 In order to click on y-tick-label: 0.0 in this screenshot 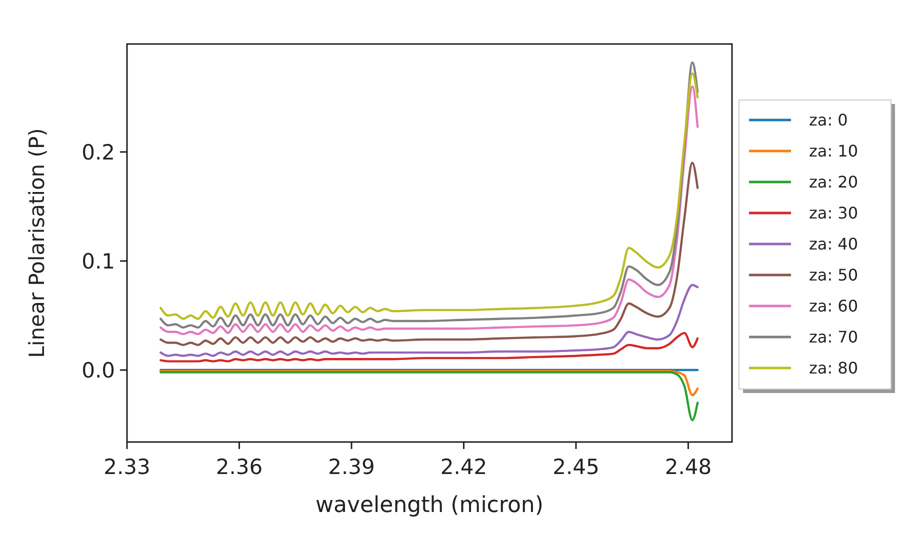, I will do `click(98, 370)`.